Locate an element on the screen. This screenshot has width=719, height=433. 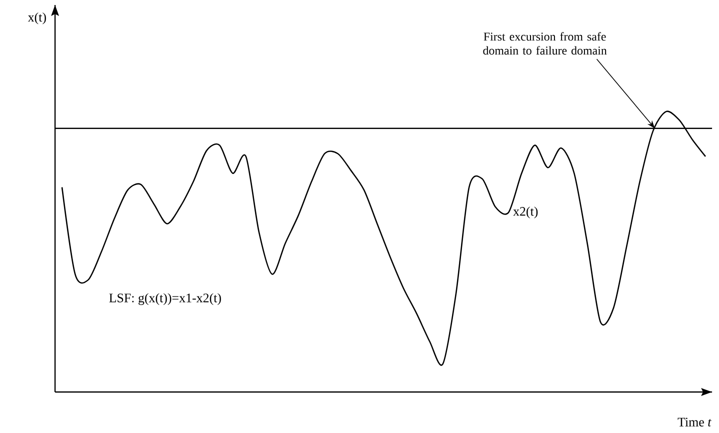
text: x(t) is located at coordinates (37, 18).